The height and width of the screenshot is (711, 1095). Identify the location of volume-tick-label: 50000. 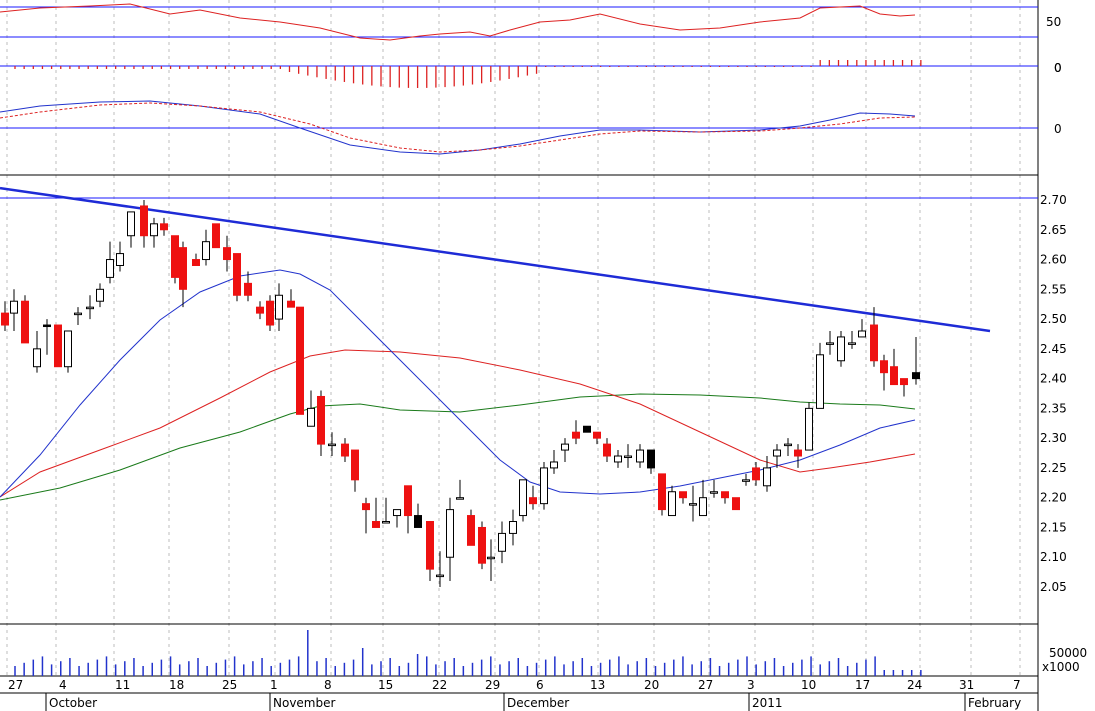
(1068, 653).